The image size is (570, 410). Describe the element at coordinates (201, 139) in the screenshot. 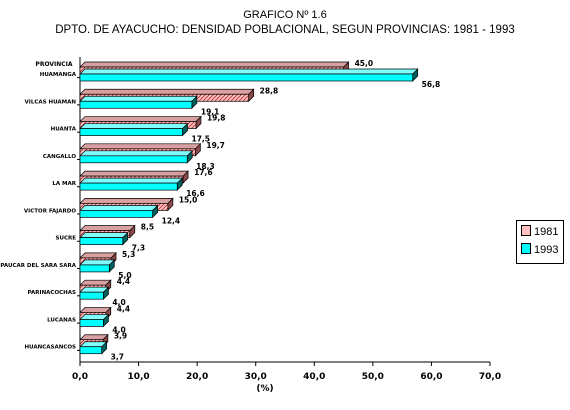

I see `data-label-1993: 17,5` at that location.